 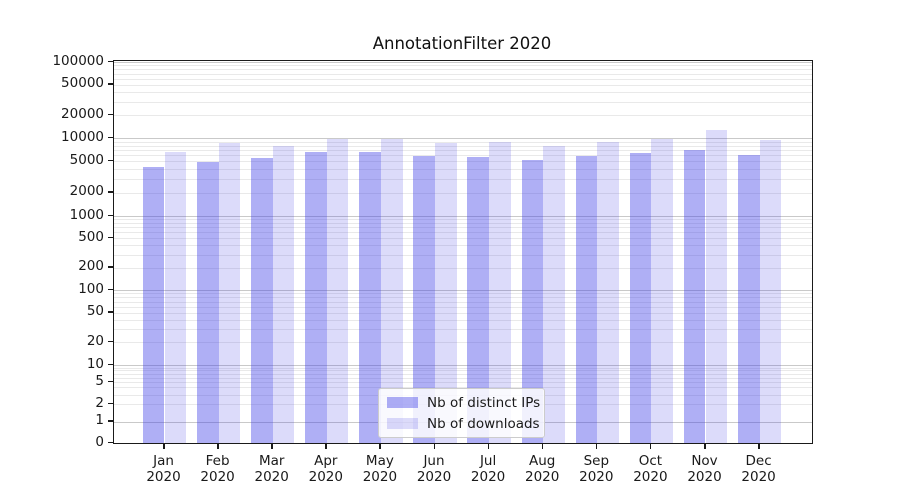 I want to click on bar-distinct-ips-jan, so click(x=153, y=304).